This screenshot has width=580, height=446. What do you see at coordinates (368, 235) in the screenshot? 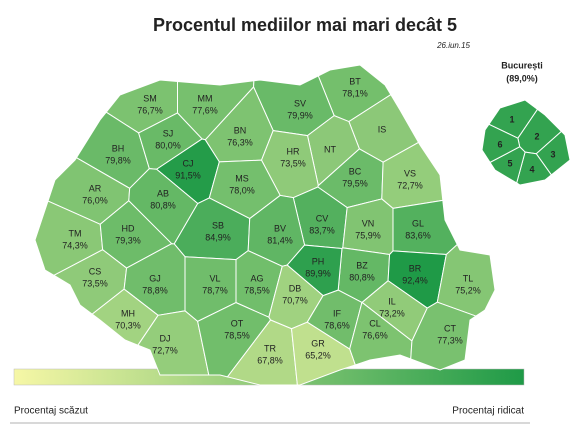
I see `county-value: 75,9%` at bounding box center [368, 235].